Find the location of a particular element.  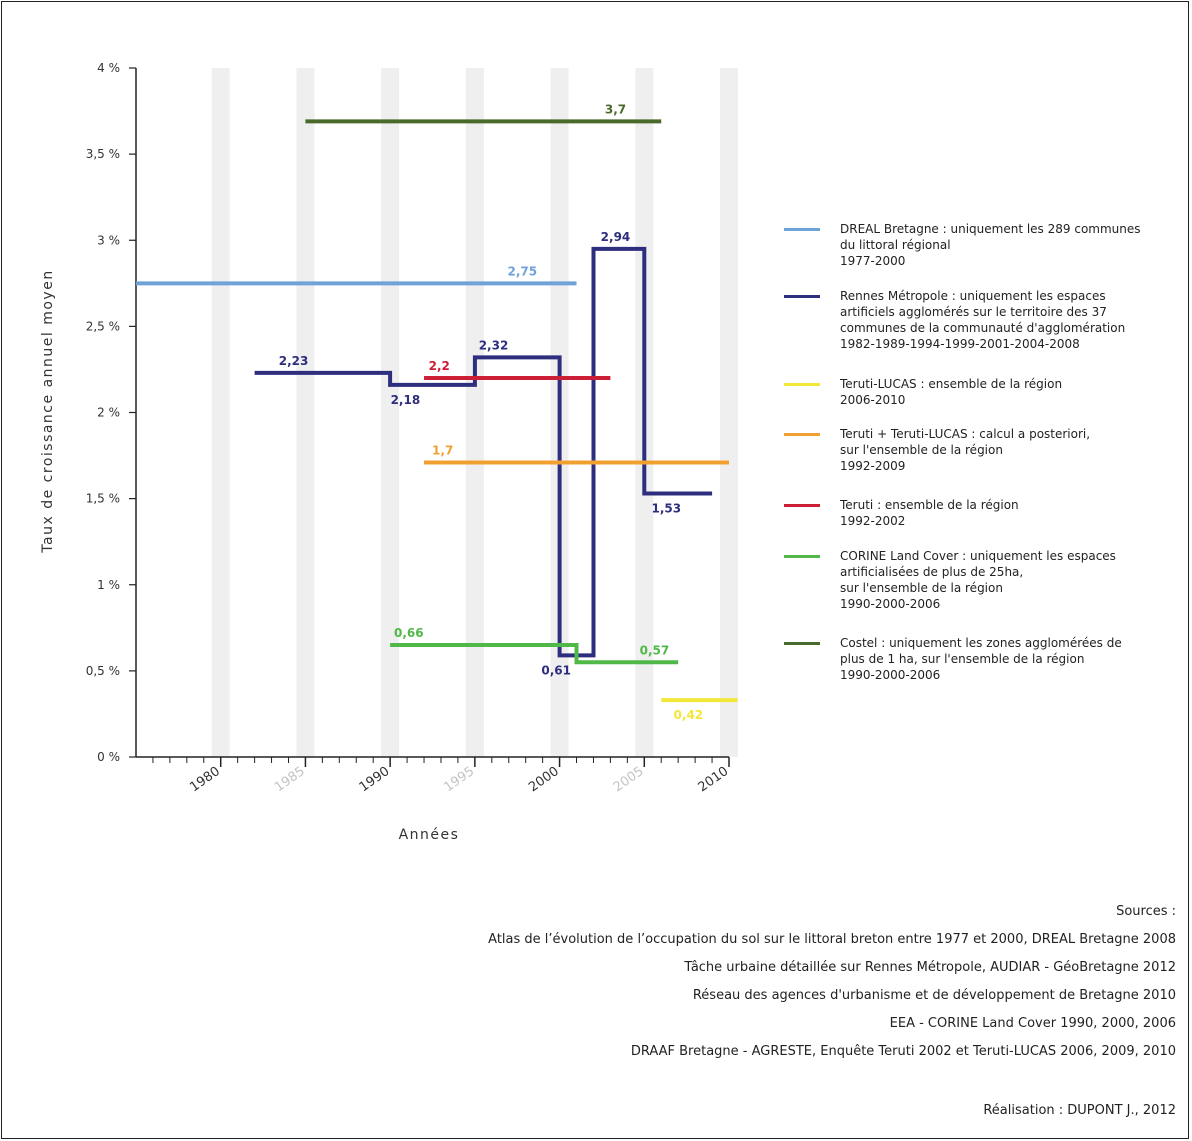

data-label-teruti-lucas: 0,42 is located at coordinates (689, 715).